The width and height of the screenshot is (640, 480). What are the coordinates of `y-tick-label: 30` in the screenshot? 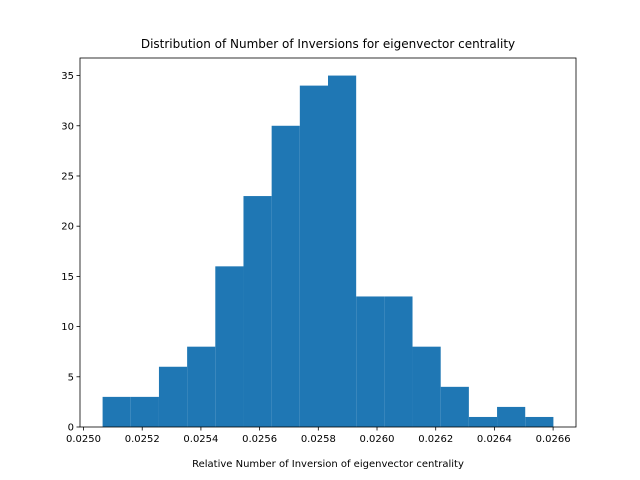 It's located at (67, 126).